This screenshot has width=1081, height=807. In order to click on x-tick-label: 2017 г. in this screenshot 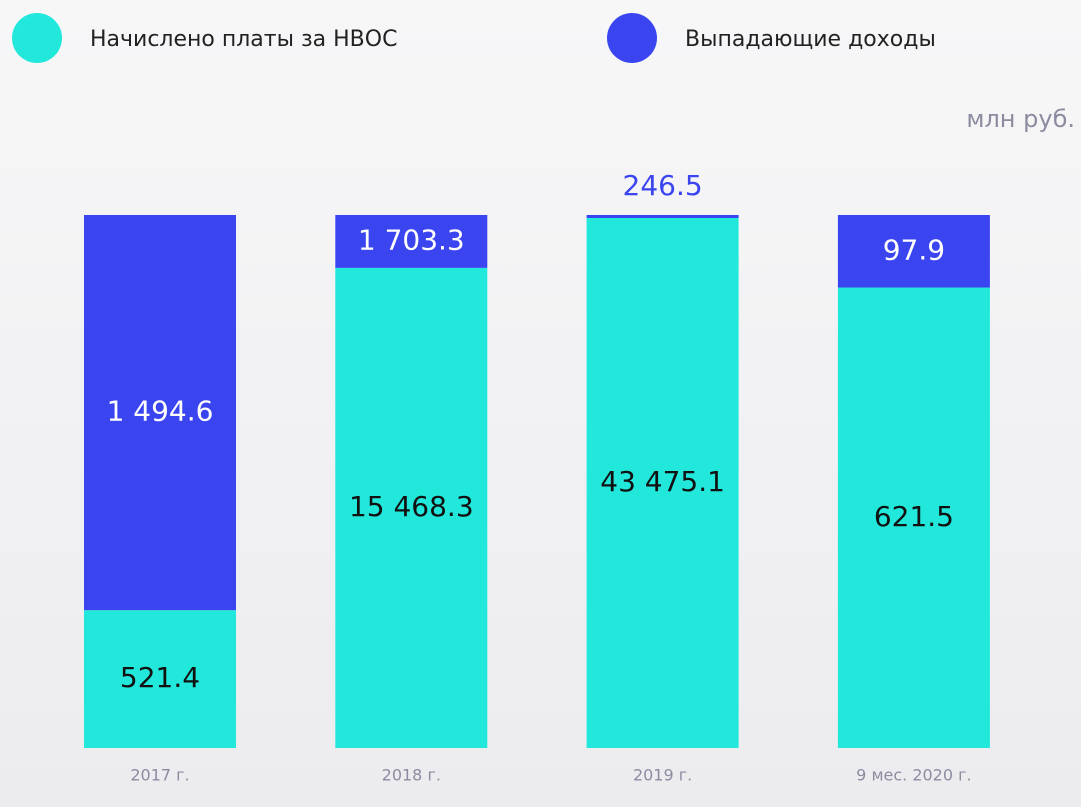, I will do `click(159, 775)`.